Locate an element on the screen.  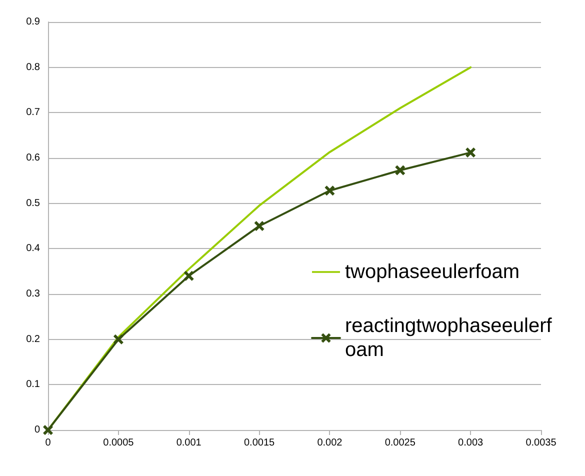
y-tick-label: 0 is located at coordinates (37, 430).